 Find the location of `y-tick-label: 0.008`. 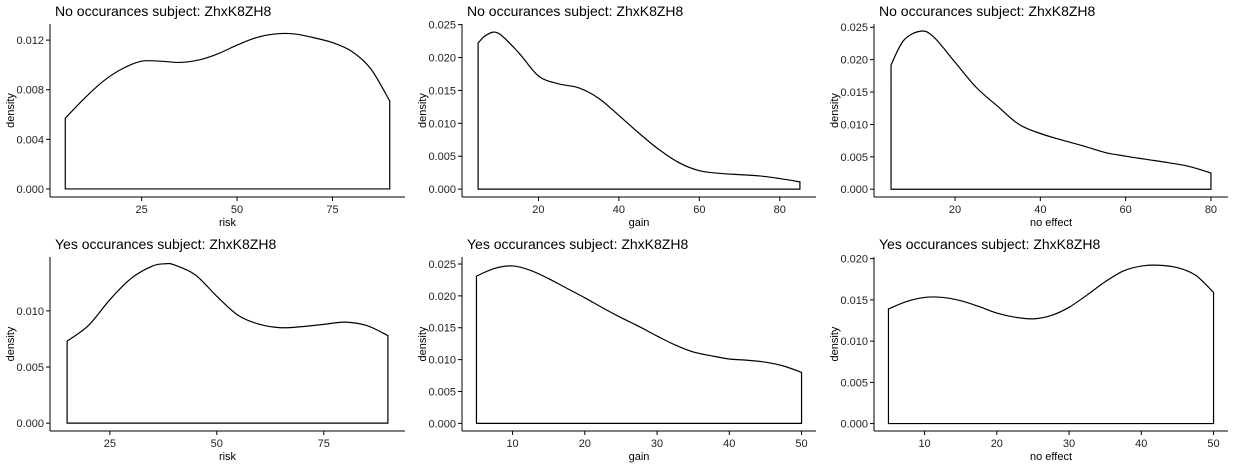

y-tick-label: 0.008 is located at coordinates (30, 91).